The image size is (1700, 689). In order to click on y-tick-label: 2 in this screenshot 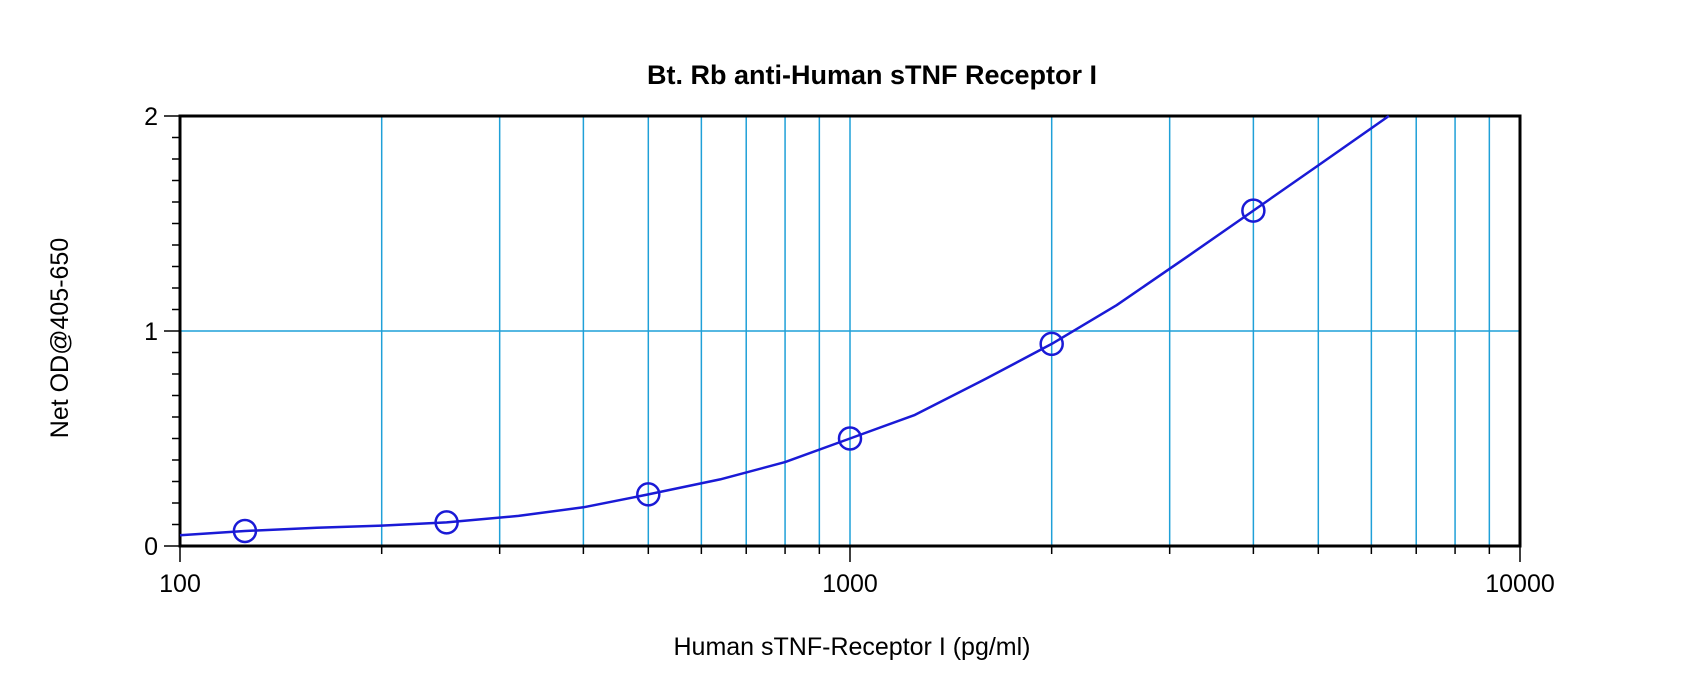, I will do `click(151, 117)`.